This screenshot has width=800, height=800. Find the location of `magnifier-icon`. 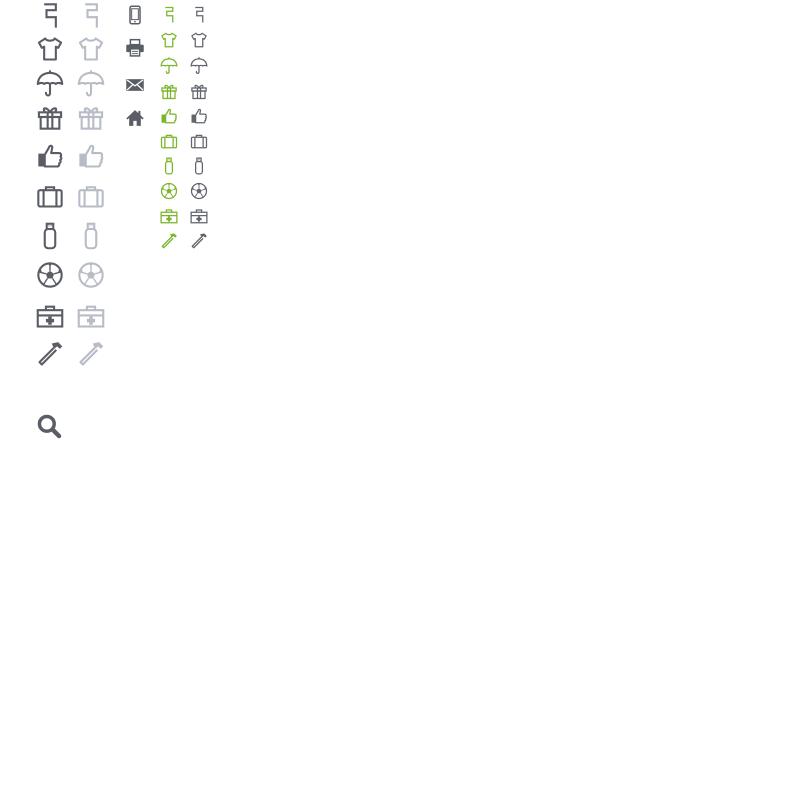

magnifier-icon is located at coordinates (49, 426).